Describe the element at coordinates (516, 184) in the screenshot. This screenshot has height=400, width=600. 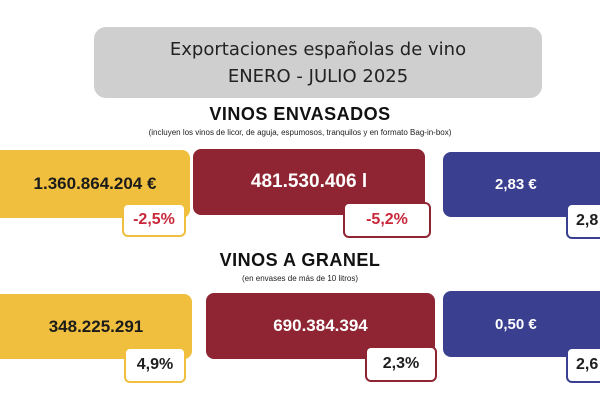
I see `envasados-price: 2,83 €` at that location.